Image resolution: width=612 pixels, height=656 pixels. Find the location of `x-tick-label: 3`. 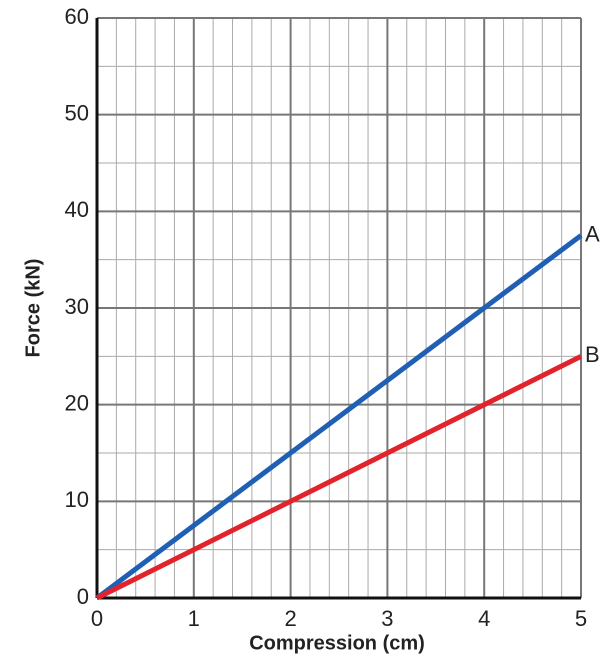

x-tick-label: 3 is located at coordinates (387, 618).